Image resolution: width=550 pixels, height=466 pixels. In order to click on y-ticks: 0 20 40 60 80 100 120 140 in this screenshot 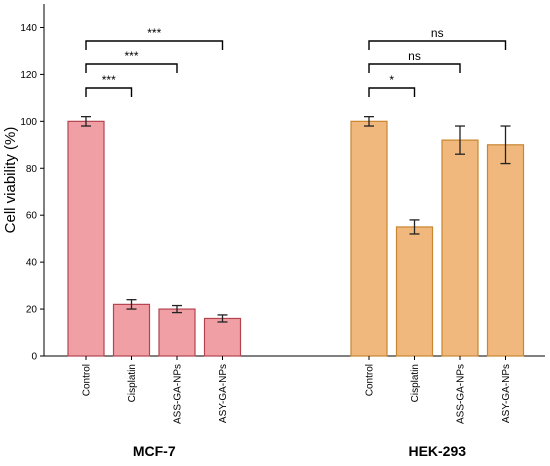, I will do `click(32, 193)`.